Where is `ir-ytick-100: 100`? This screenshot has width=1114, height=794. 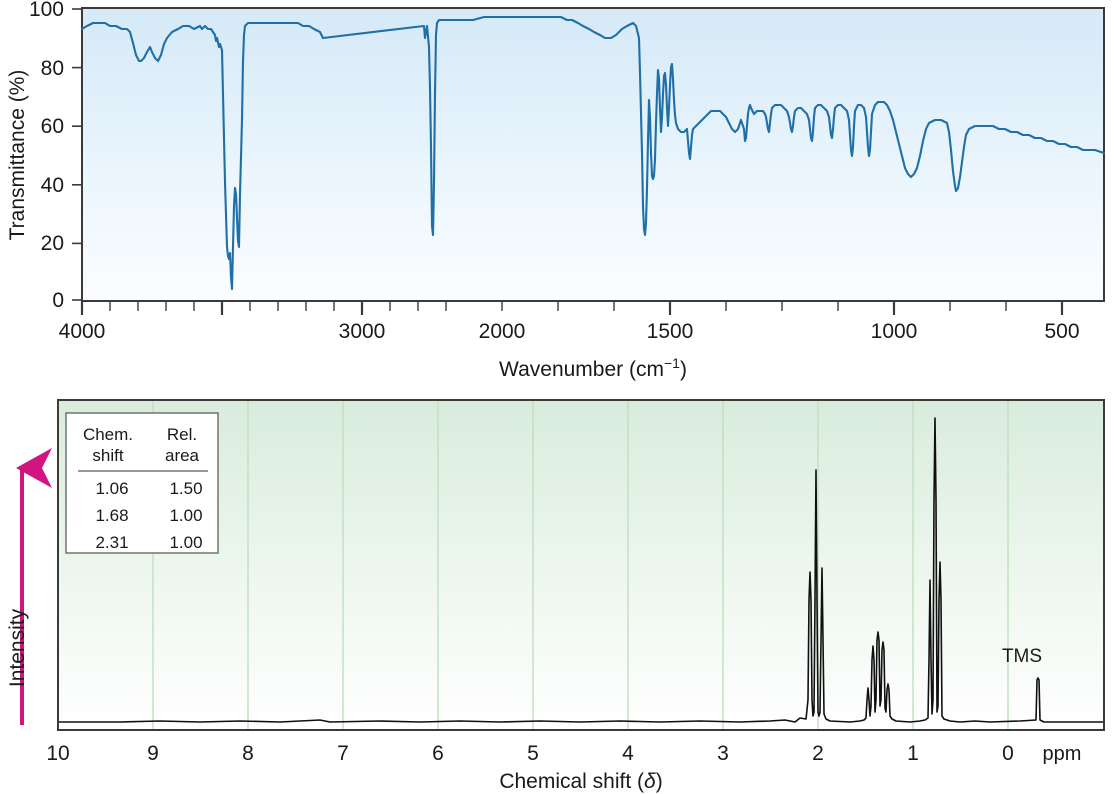 ir-ytick-100: 100 is located at coordinates (46, 10).